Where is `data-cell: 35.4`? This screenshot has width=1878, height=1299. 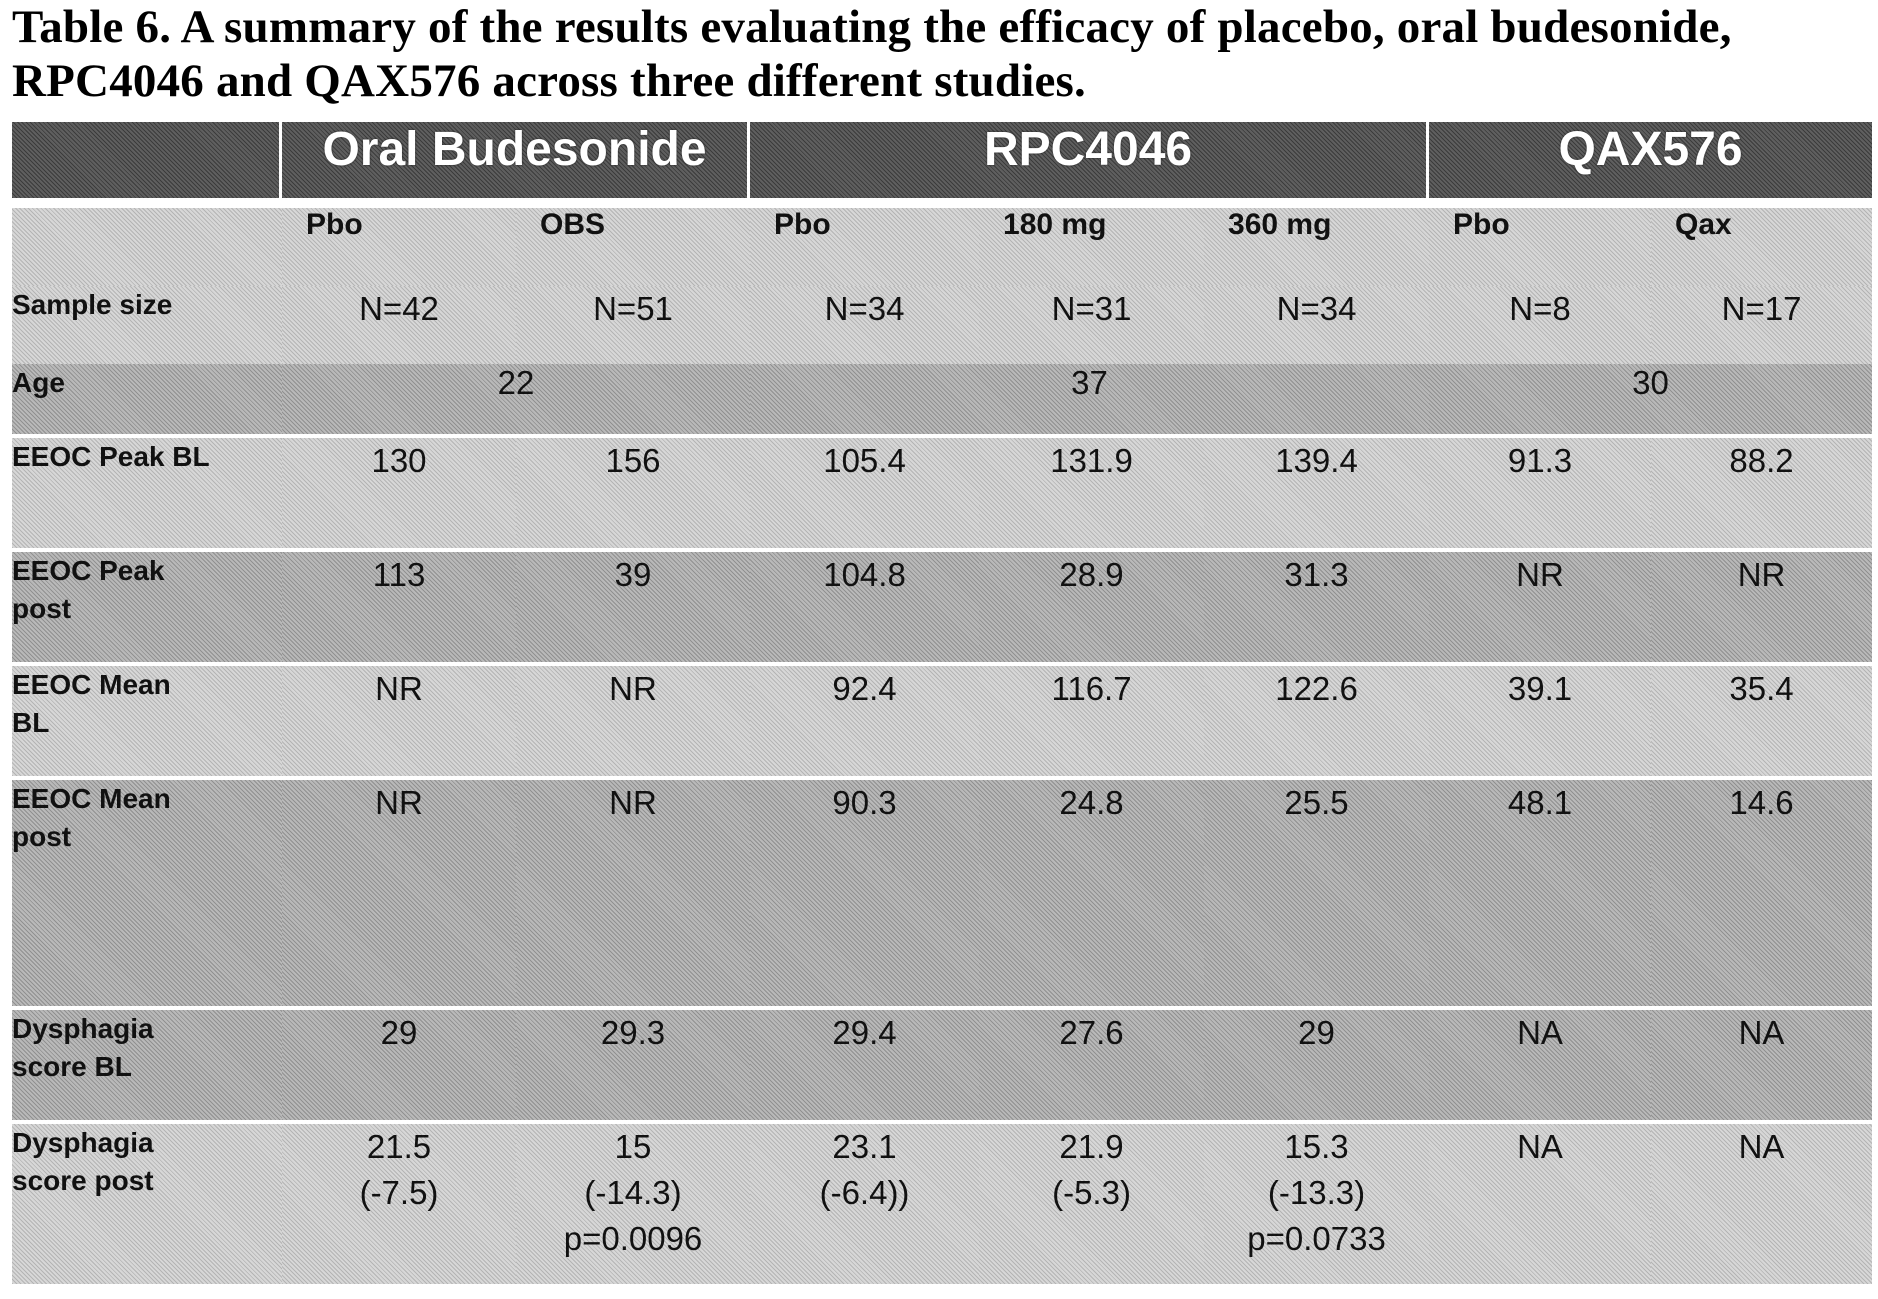
data-cell: 35.4 is located at coordinates (1761, 723).